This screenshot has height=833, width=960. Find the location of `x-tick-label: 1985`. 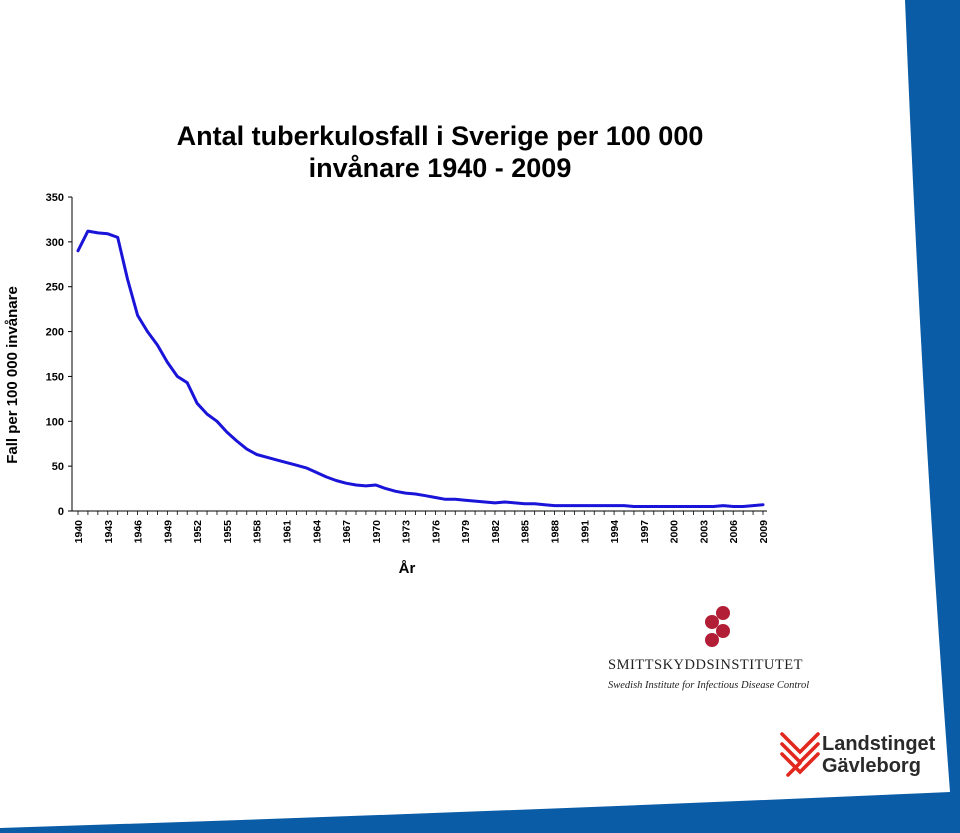

x-tick-label: 1985 is located at coordinates (526, 532).